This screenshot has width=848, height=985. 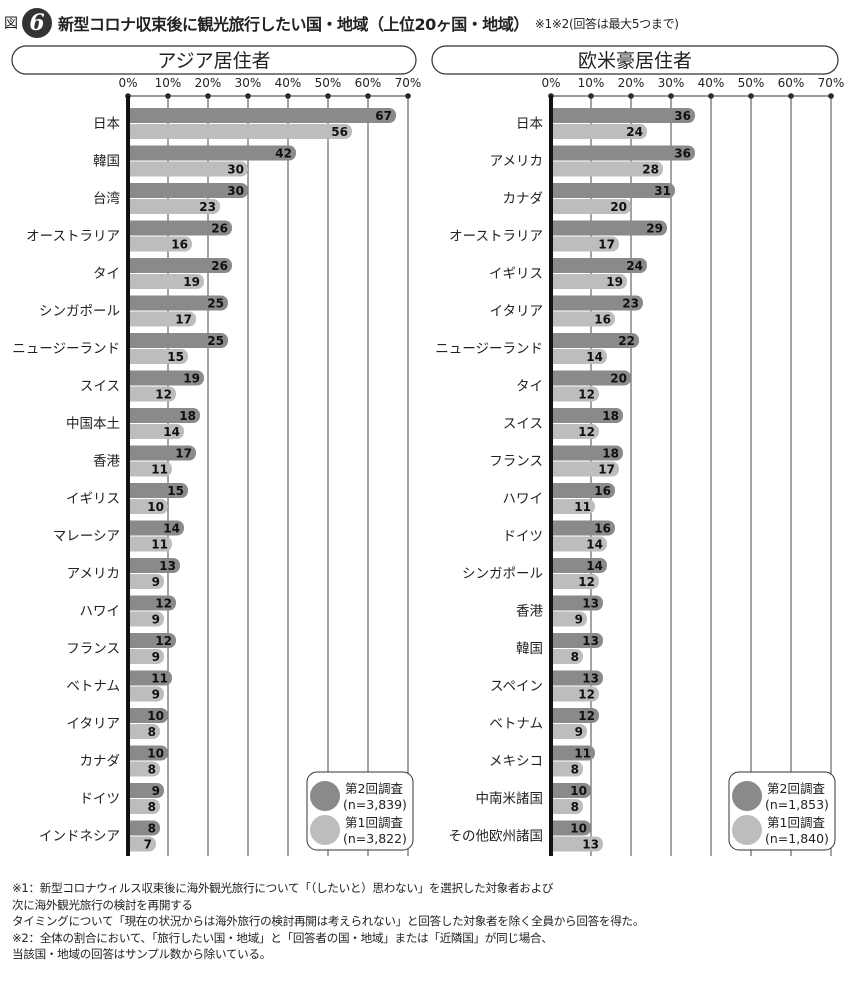 What do you see at coordinates (219, 266) in the screenshot?
I see `bar-value-label: 26` at bounding box center [219, 266].